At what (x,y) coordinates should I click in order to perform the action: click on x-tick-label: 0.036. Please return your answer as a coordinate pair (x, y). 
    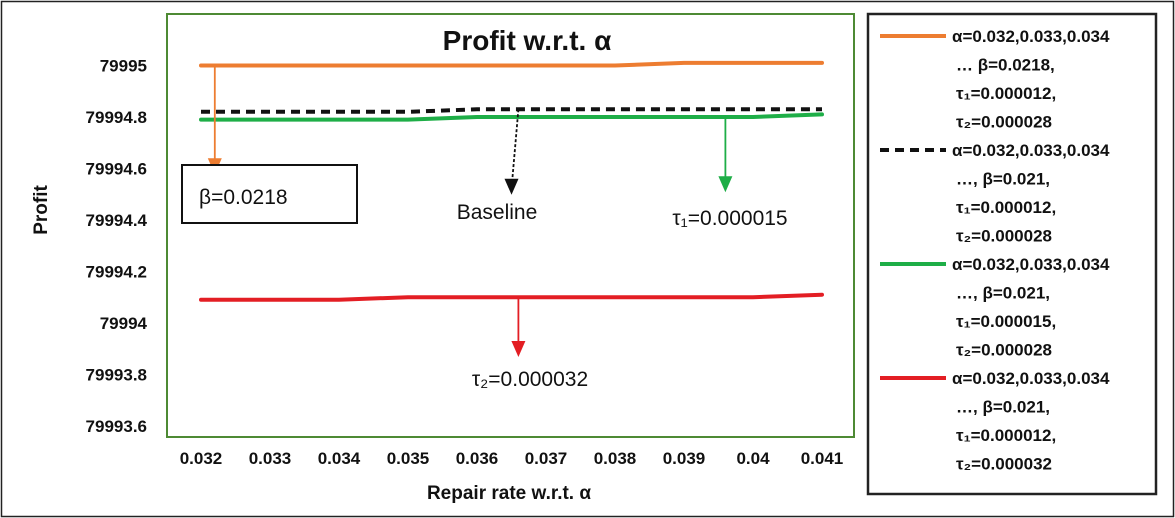
    Looking at the image, I should click on (477, 458).